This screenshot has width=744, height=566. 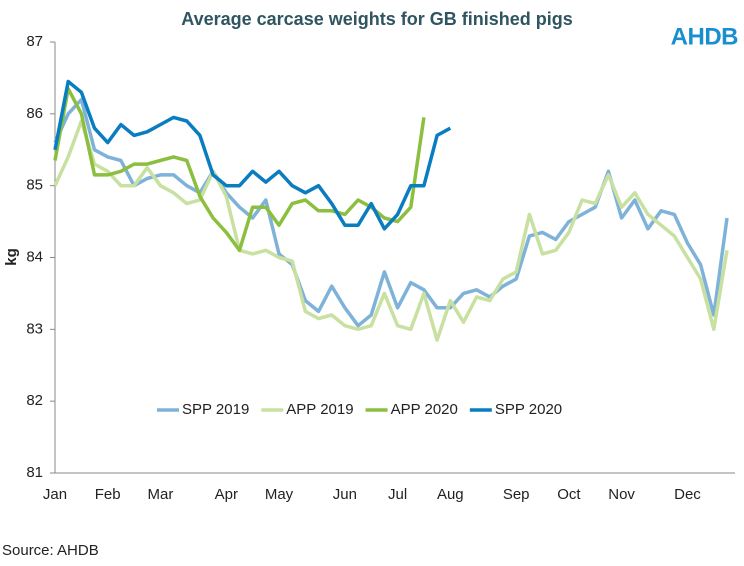 What do you see at coordinates (319, 409) in the screenshot?
I see `legend-label: APP 2019` at bounding box center [319, 409].